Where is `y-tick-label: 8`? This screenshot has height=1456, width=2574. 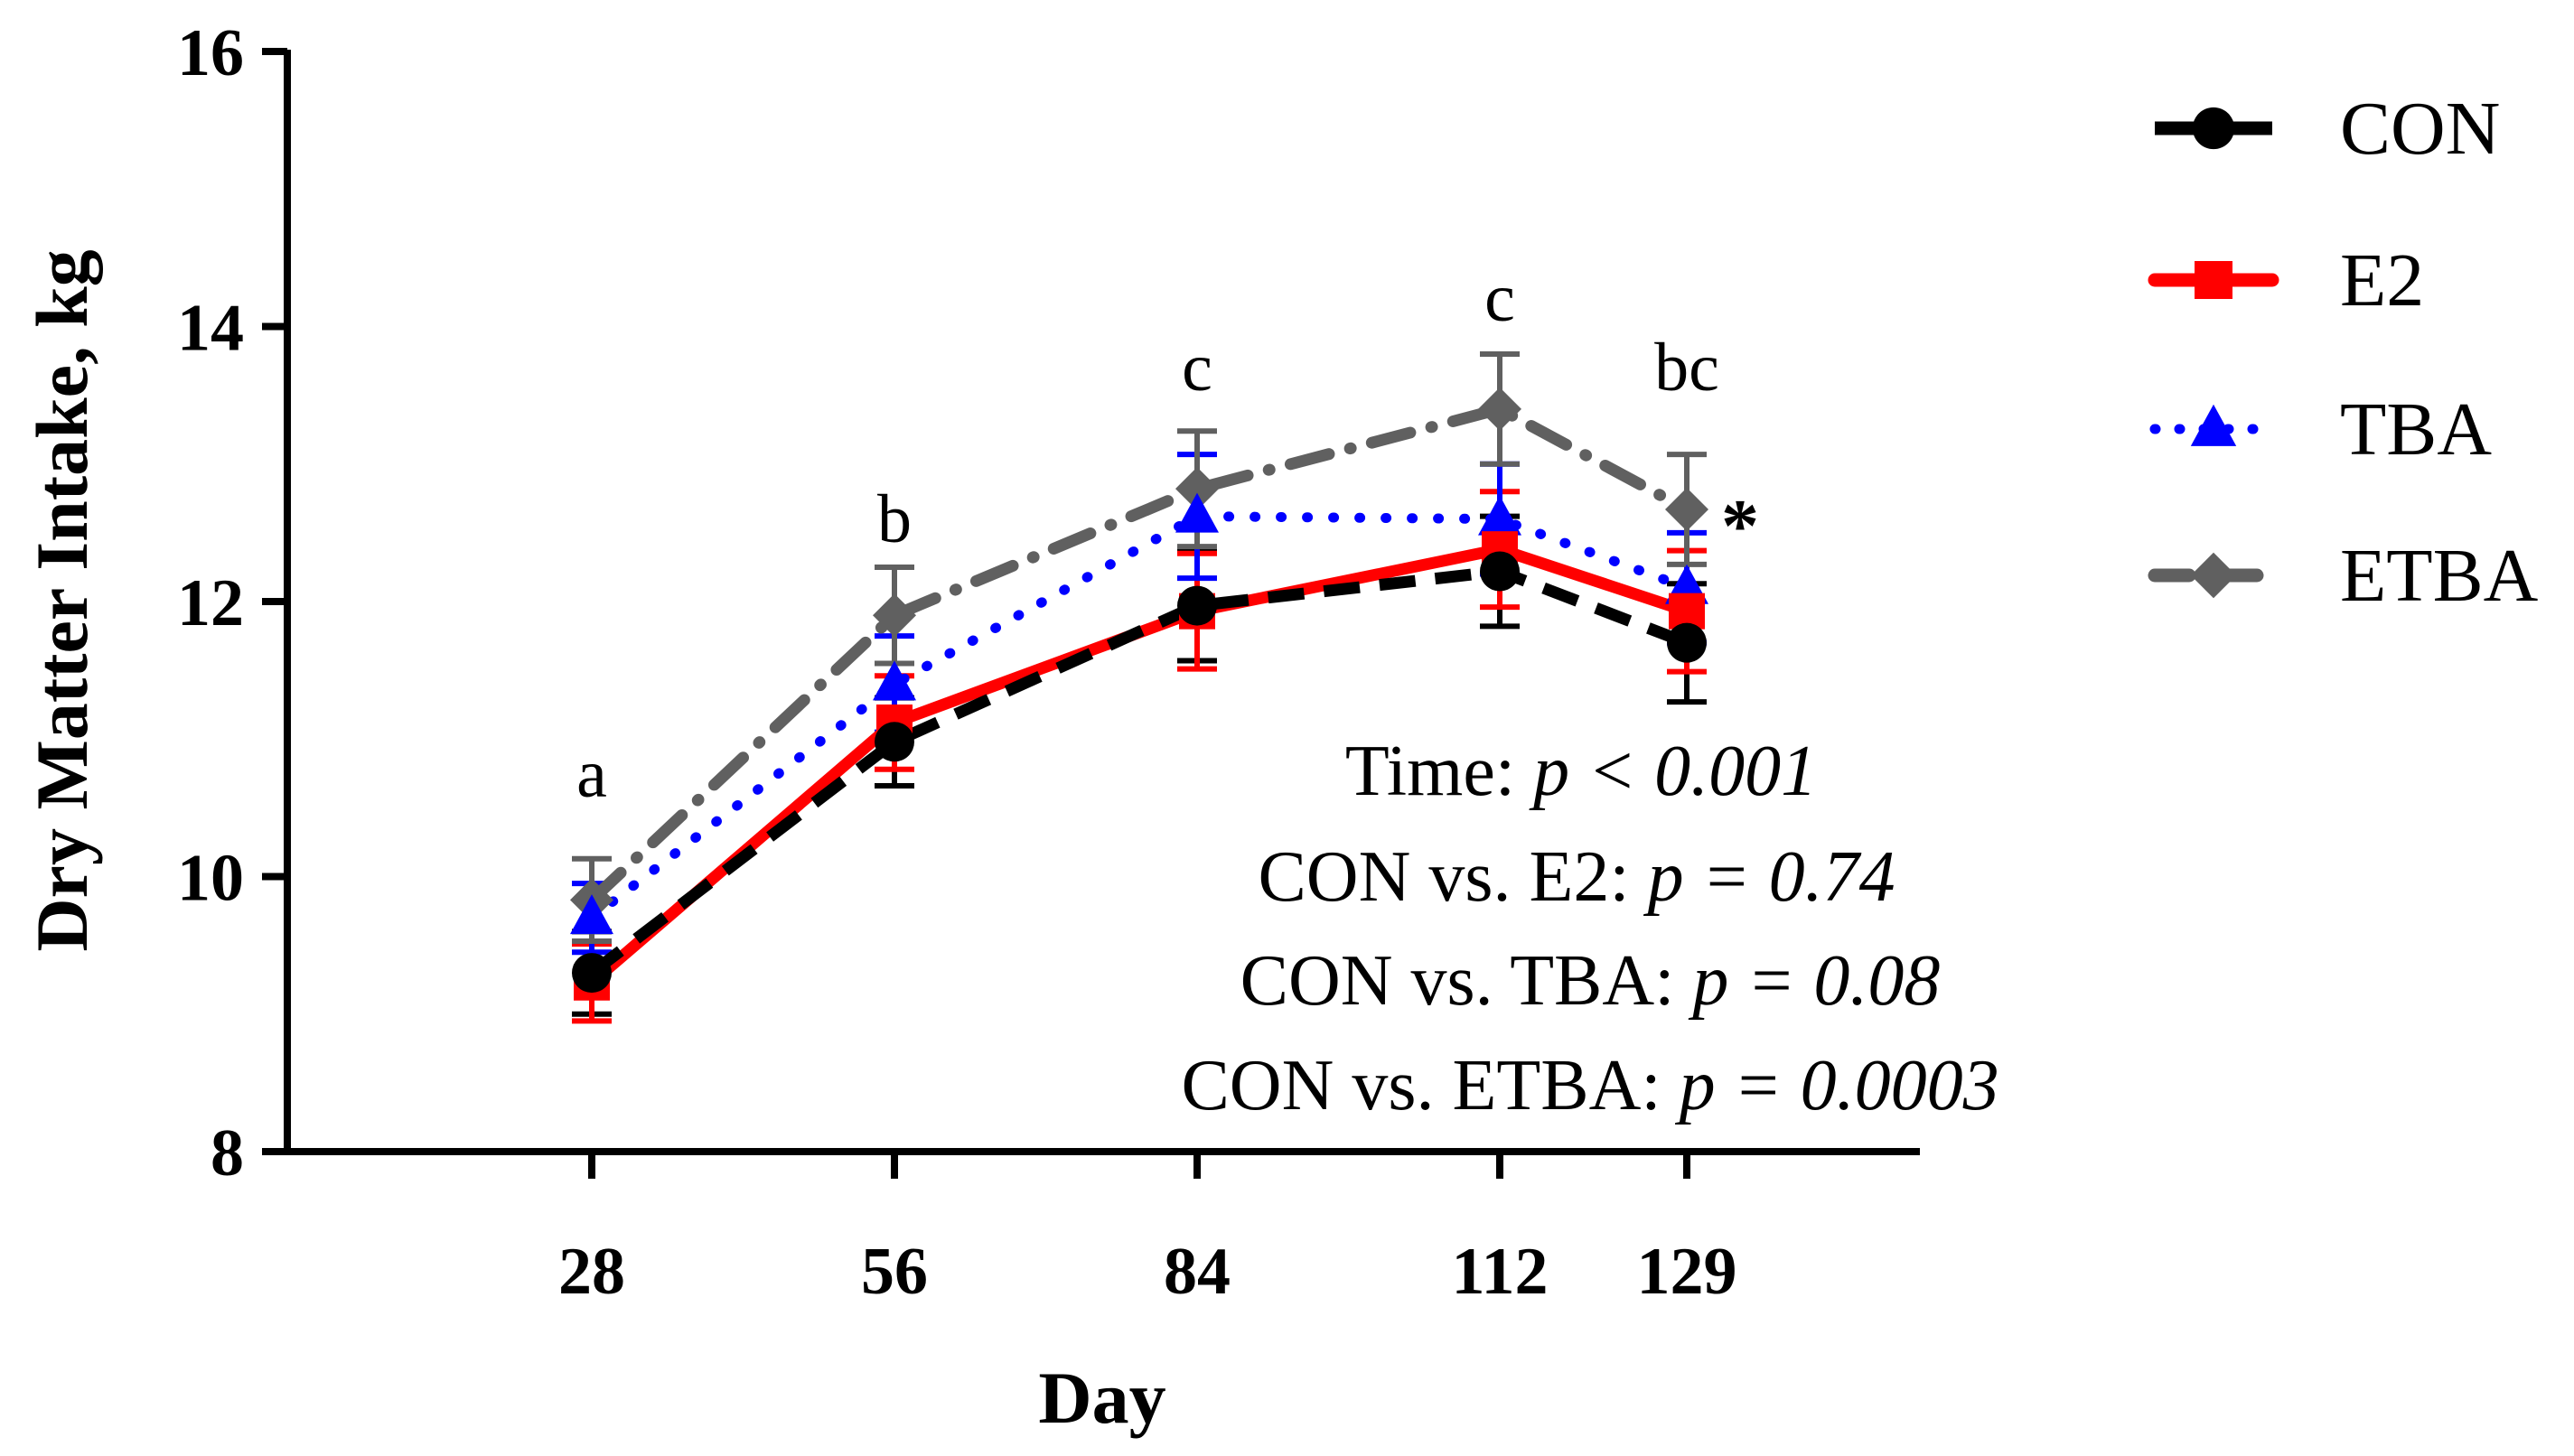
y-tick-label: 8 is located at coordinates (227, 1153).